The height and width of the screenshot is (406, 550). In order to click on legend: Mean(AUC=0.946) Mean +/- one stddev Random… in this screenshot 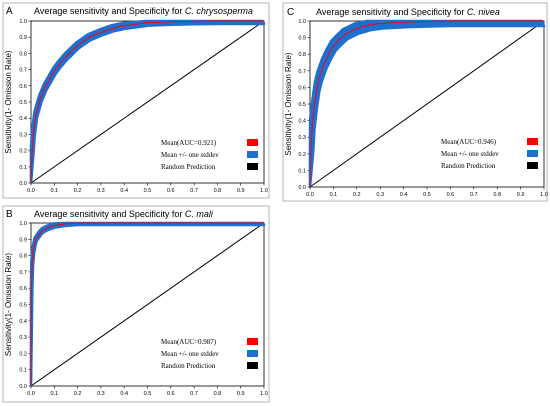, I will do `click(489, 154)`.